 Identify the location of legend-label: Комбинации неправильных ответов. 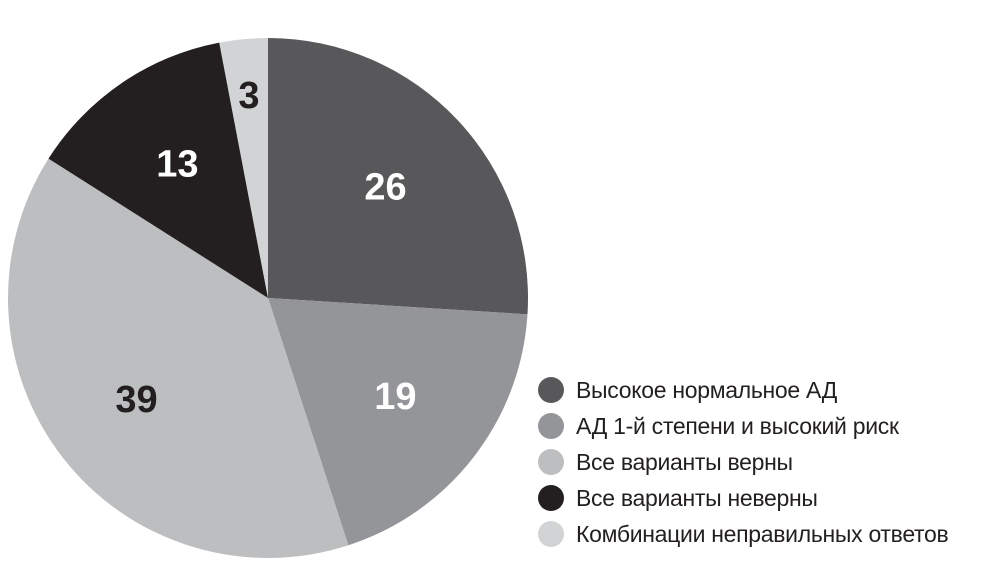
(762, 533).